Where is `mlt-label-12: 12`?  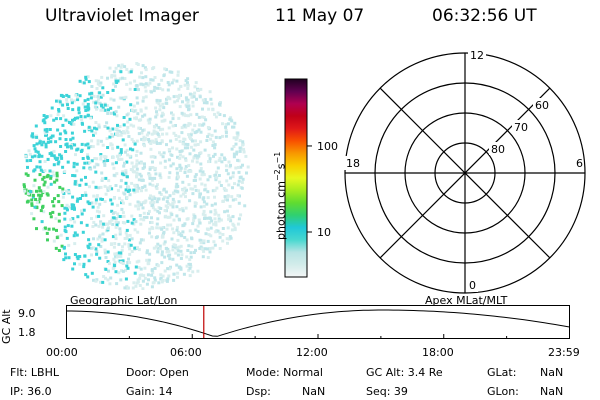
mlt-label-12: 12 is located at coordinates (477, 55).